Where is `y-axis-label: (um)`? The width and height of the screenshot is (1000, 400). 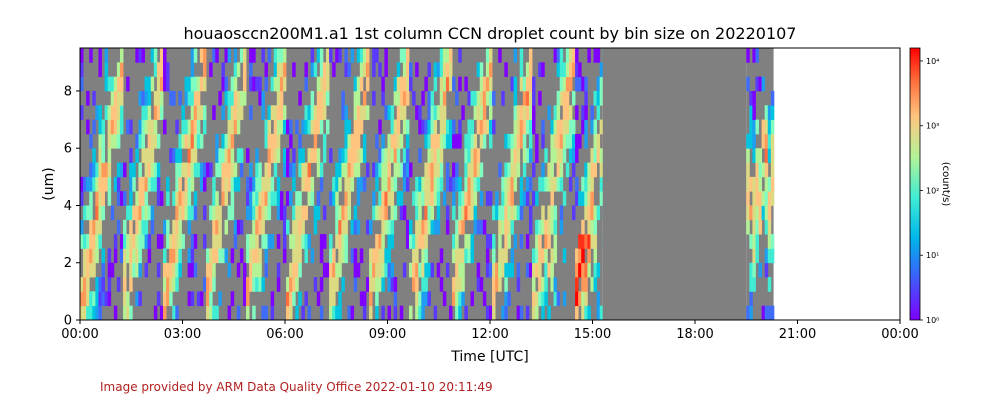 y-axis-label: (um) is located at coordinates (49, 183).